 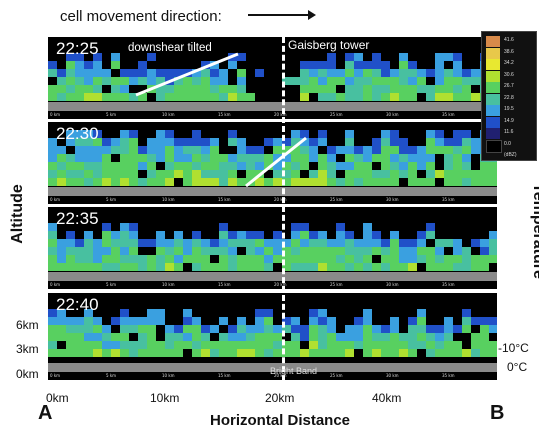 I want to click on colorbar-swatch, so click(x=493, y=87).